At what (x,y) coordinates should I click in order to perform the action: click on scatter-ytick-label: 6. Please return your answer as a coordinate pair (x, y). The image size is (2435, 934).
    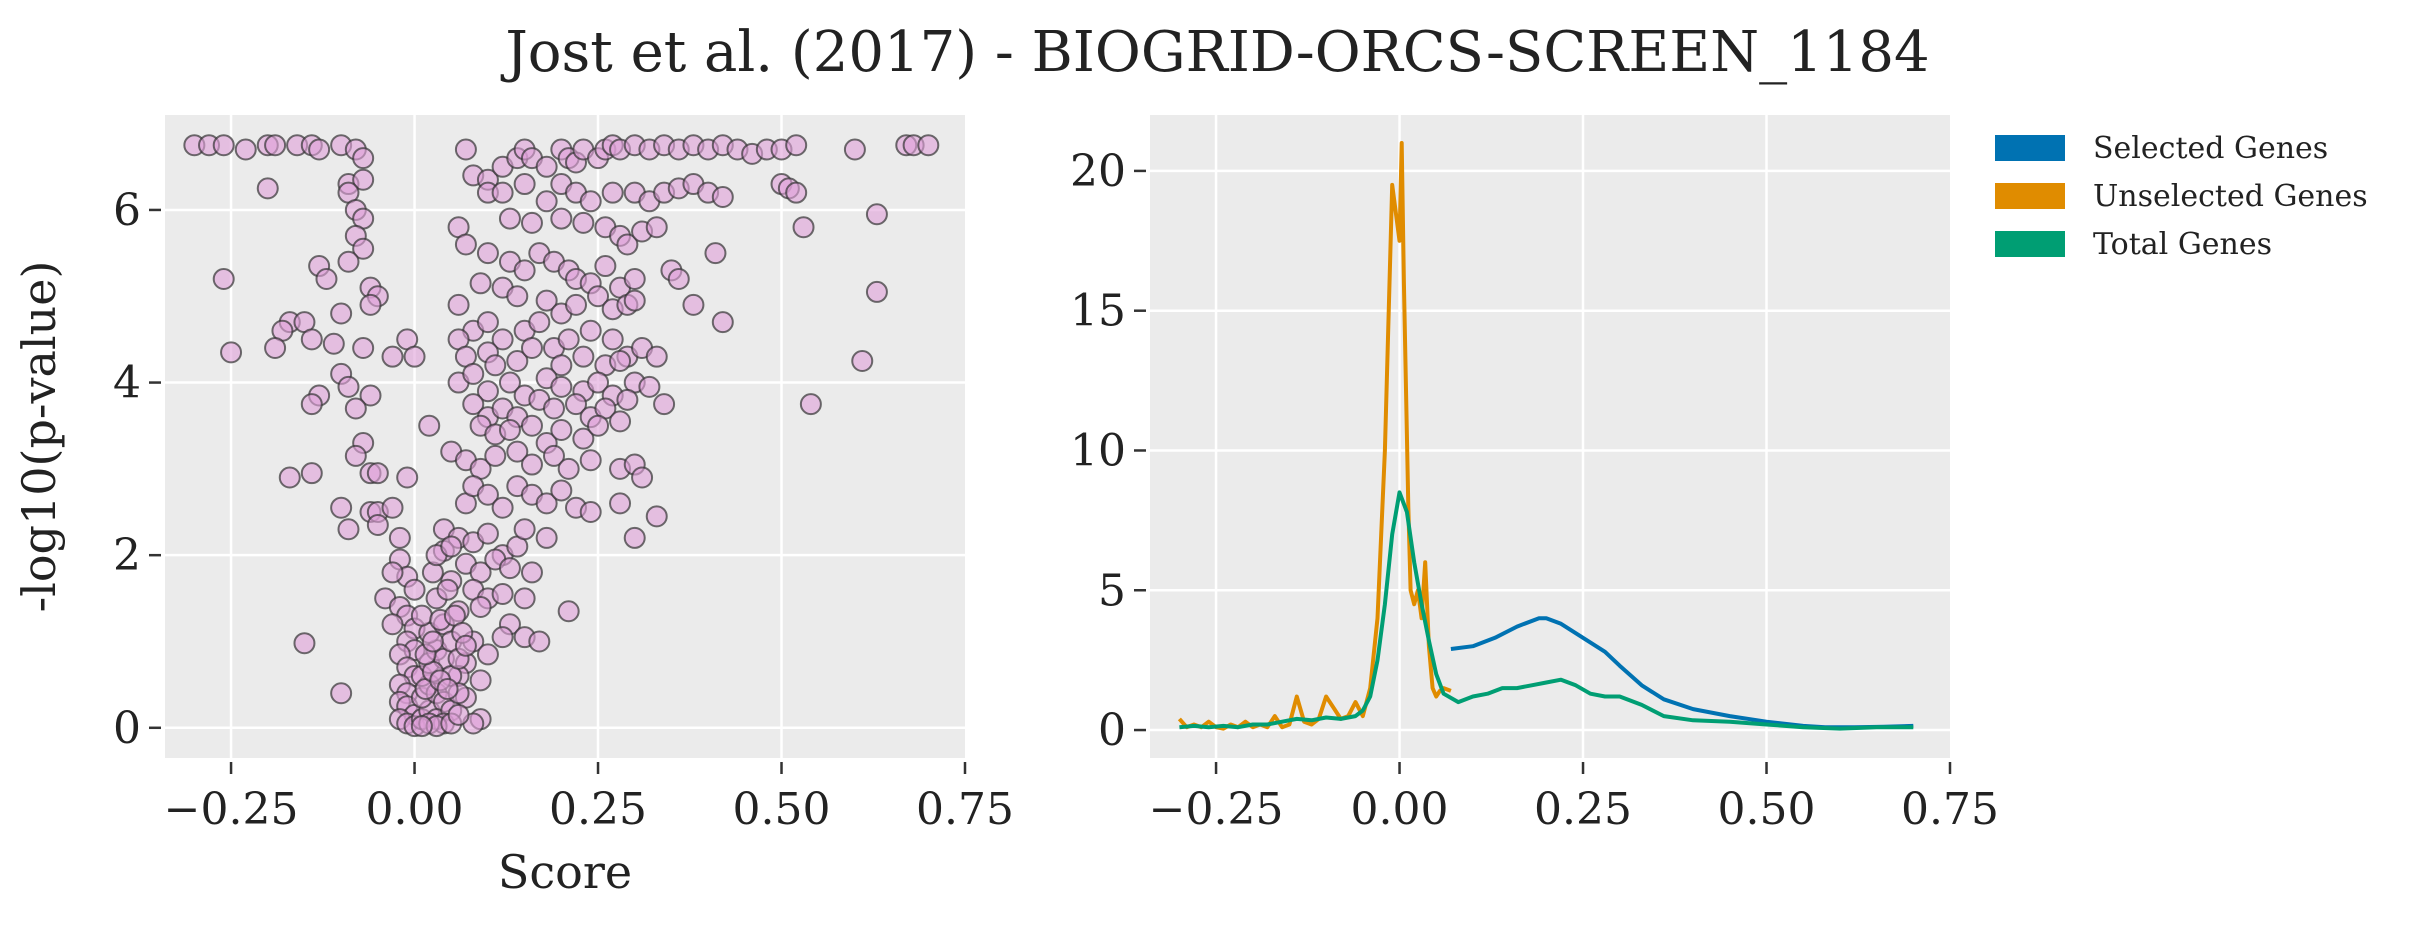
    Looking at the image, I should click on (127, 210).